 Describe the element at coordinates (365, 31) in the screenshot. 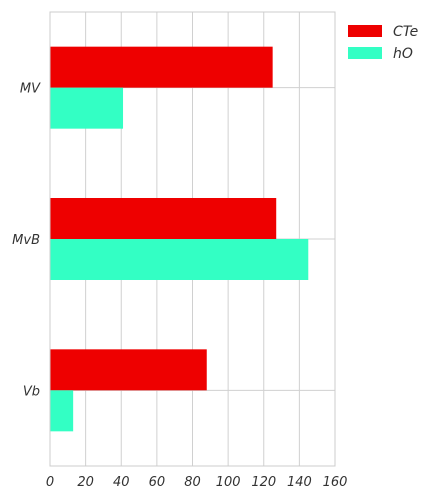

I see `legend-swatch-CTe` at that location.